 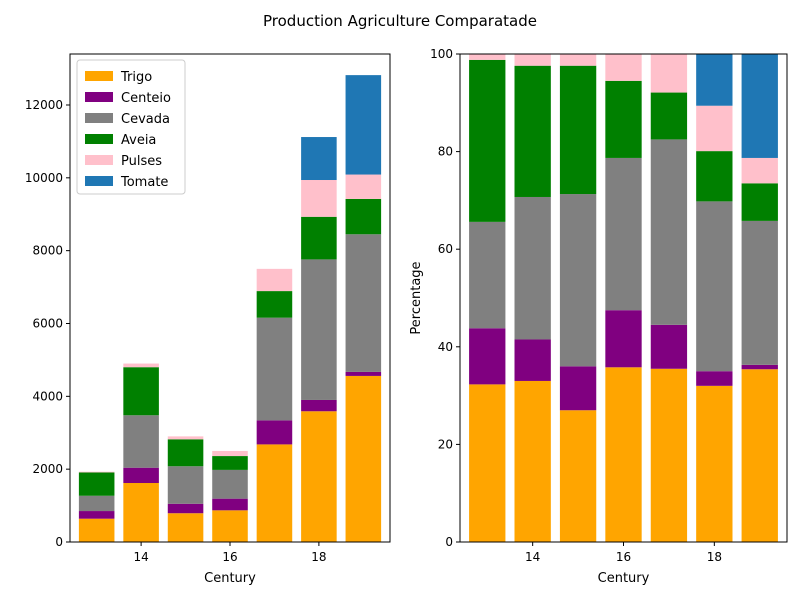 I want to click on legend-swatch-pulses, so click(x=99, y=160).